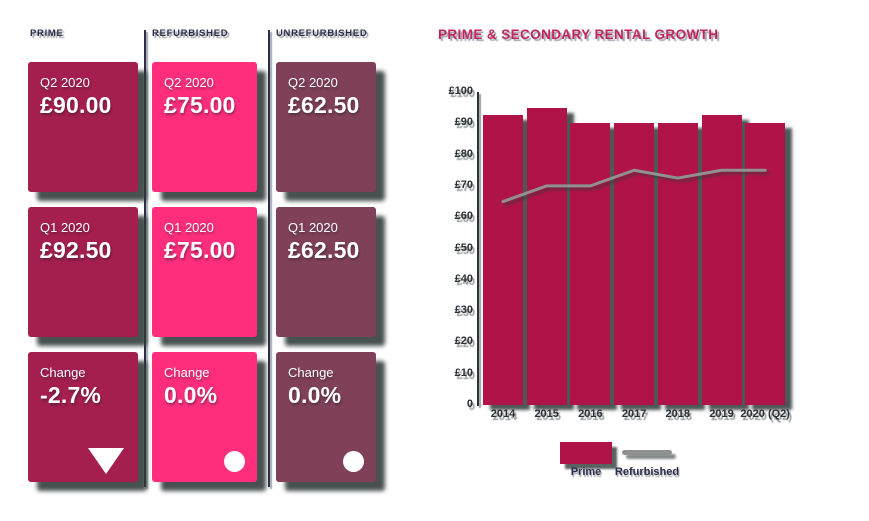 The width and height of the screenshot is (869, 521). I want to click on chart-bar-2017, so click(634, 264).